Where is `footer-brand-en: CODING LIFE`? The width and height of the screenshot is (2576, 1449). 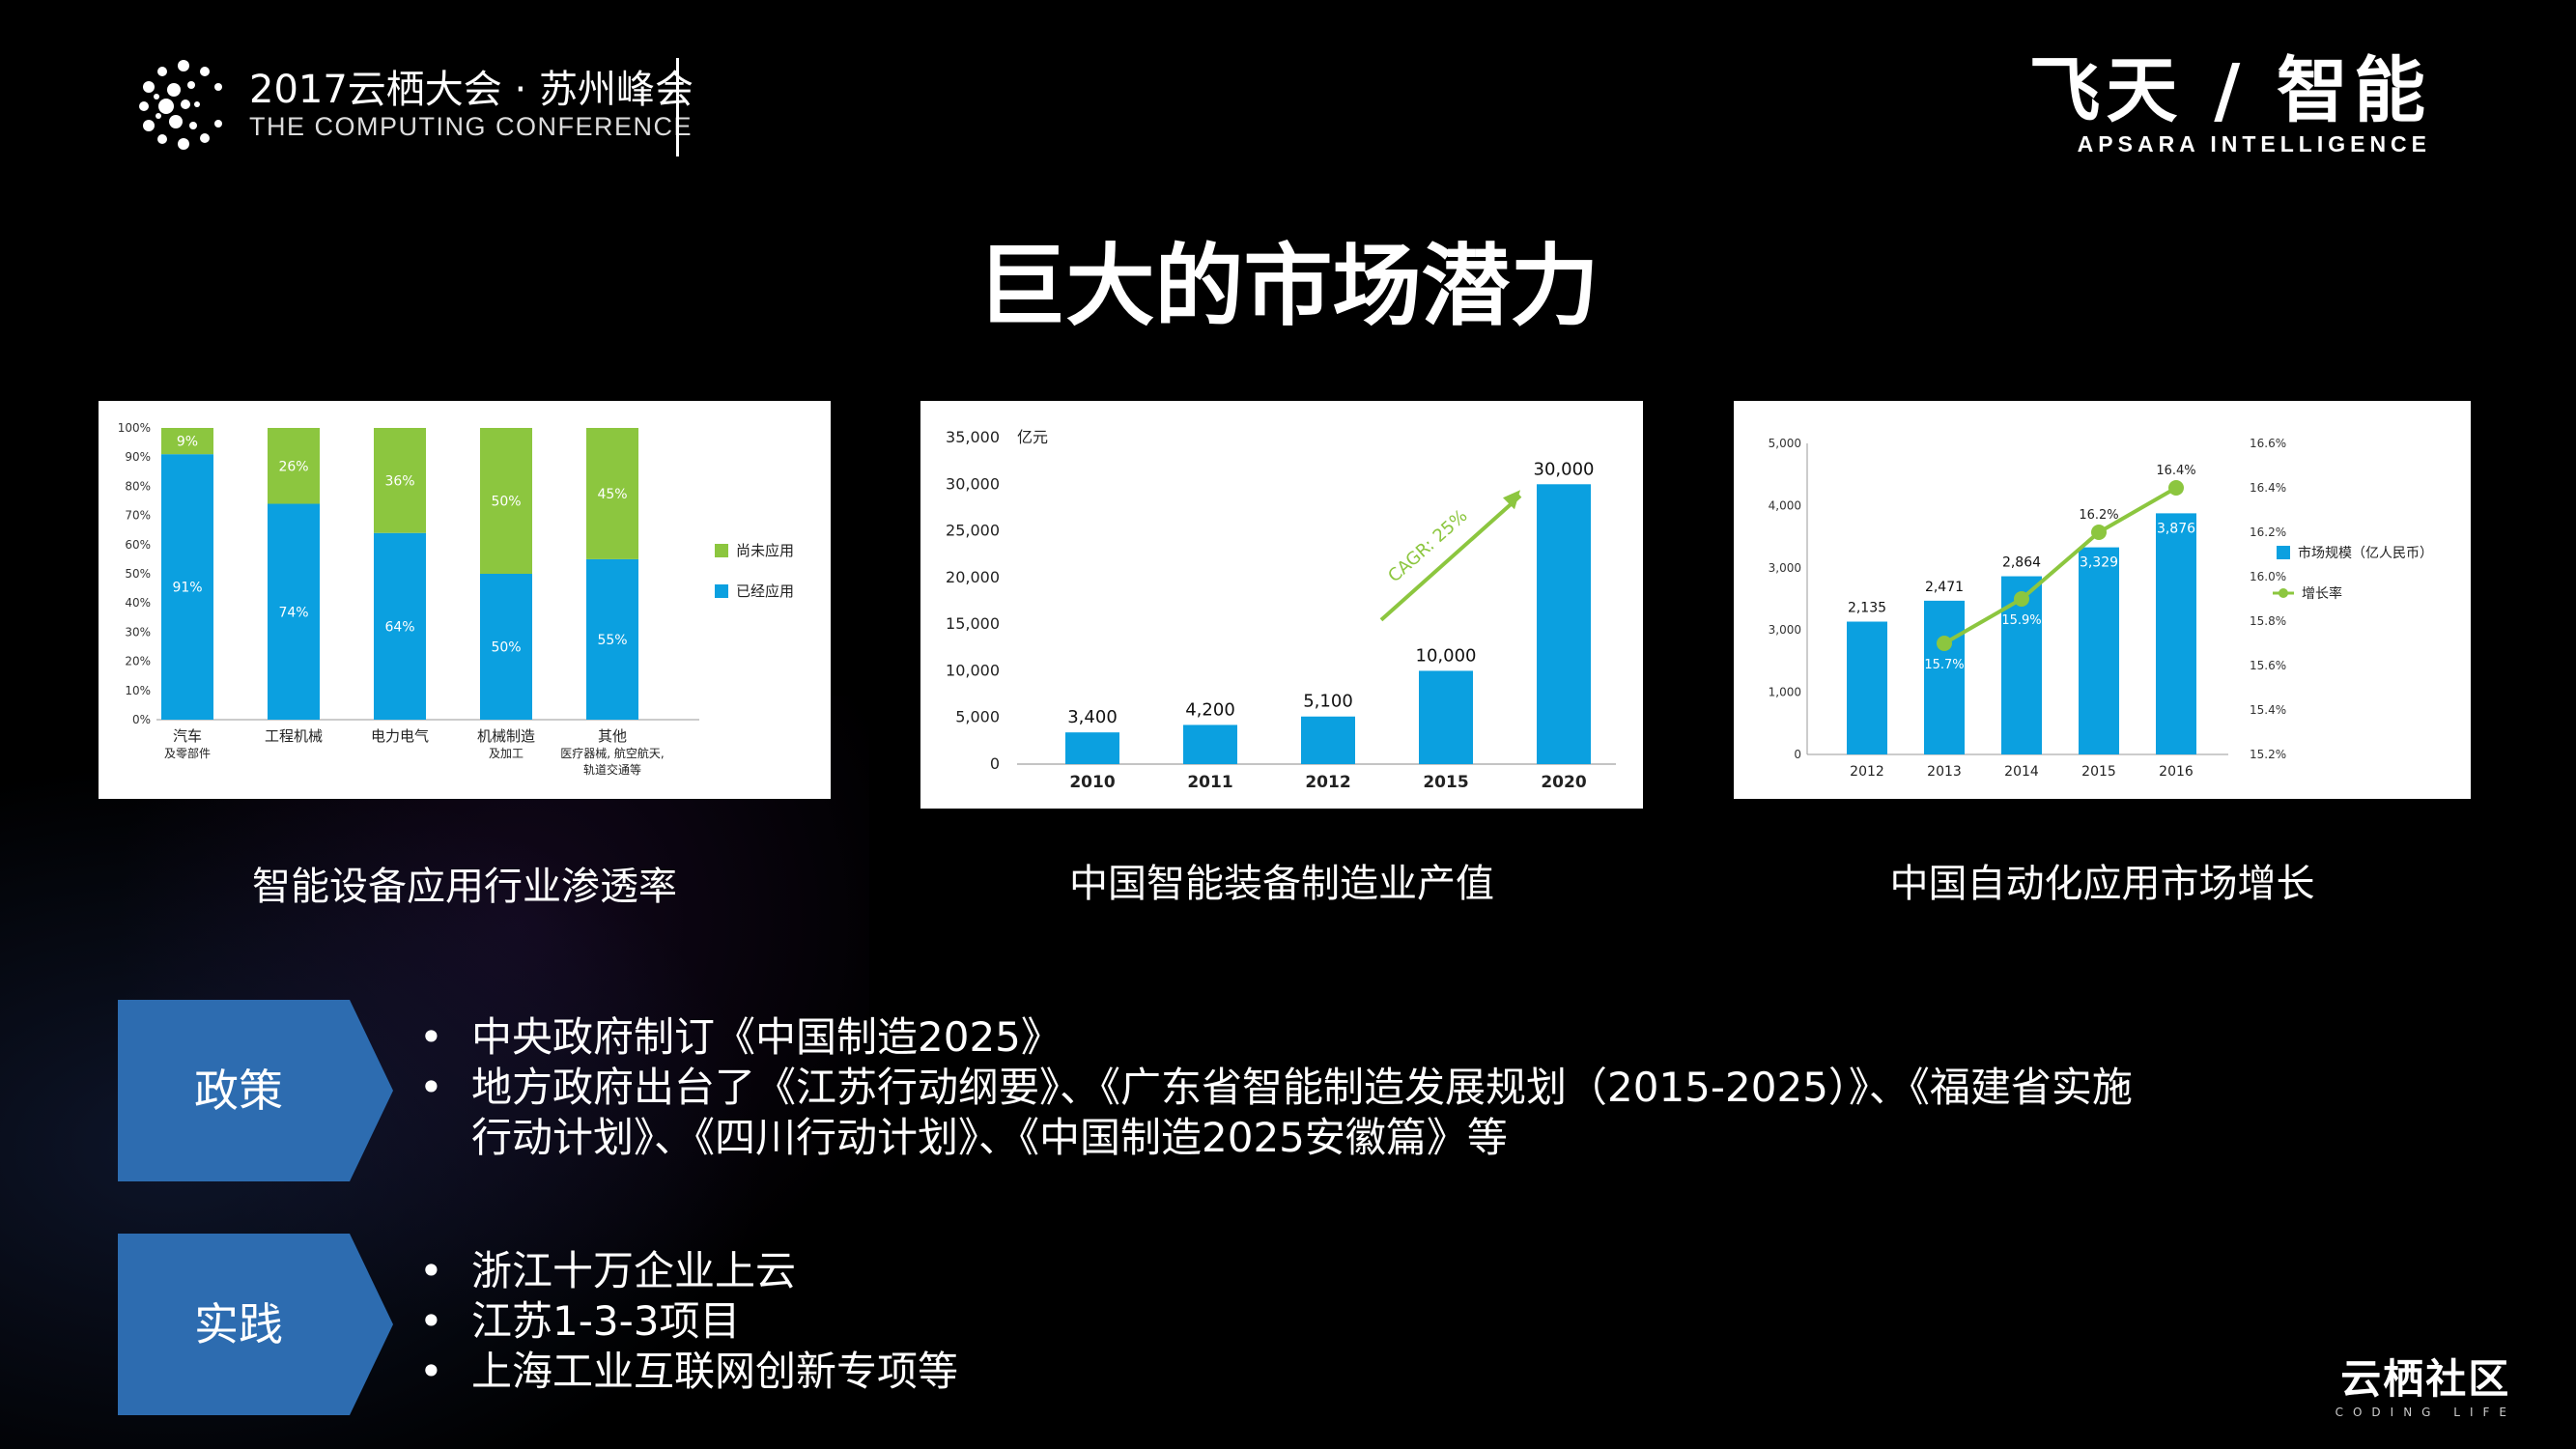 footer-brand-en: CODING LIFE is located at coordinates (2425, 1412).